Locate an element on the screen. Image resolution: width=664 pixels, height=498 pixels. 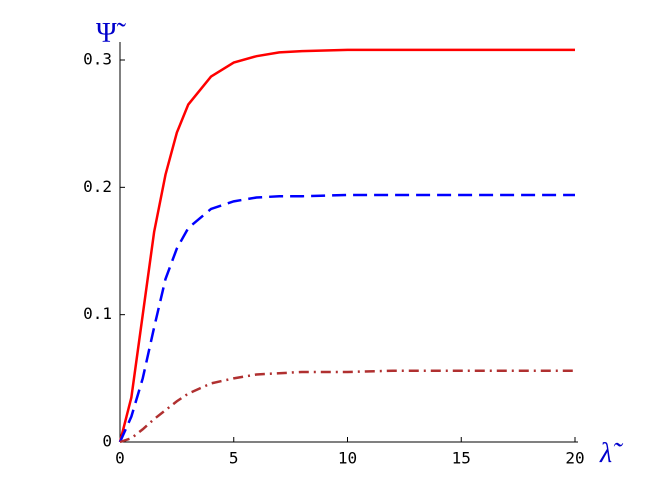
y-tick-label: 0 is located at coordinates (107, 441).